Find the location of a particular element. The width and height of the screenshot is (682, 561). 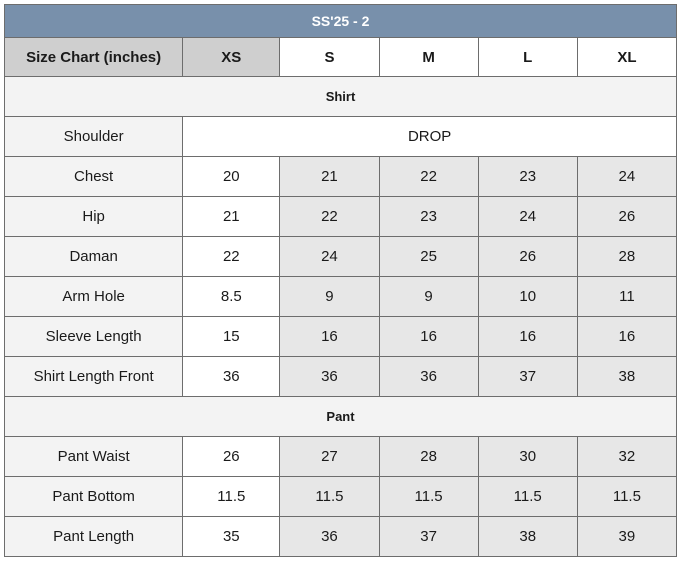

chart-title: SS'25 - 2 is located at coordinates (340, 21).